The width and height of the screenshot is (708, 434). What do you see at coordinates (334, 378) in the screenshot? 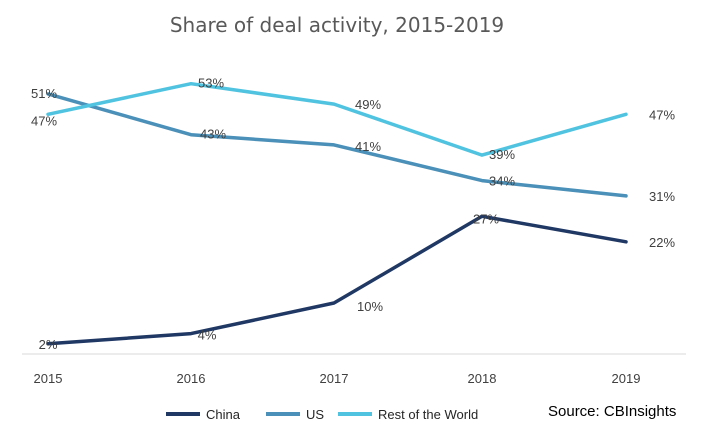
I see `x-tick-label: 2017` at bounding box center [334, 378].